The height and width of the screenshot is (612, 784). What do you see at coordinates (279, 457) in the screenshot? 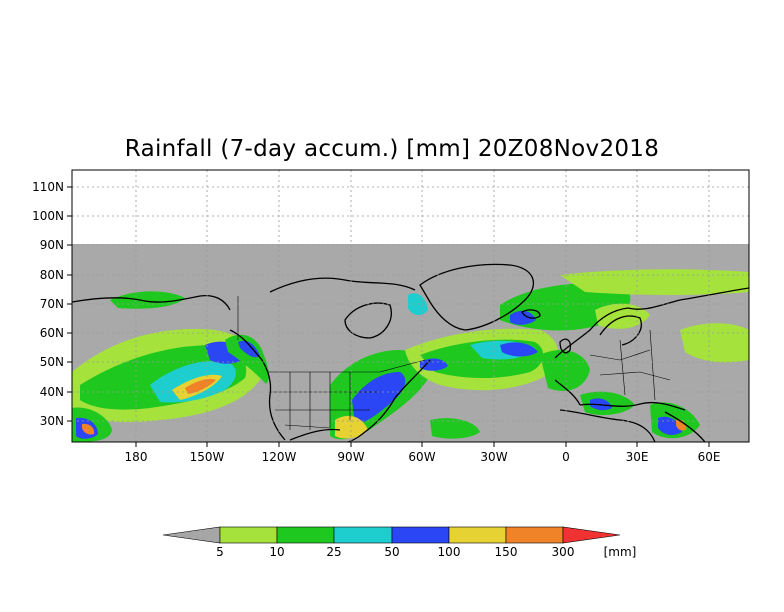
I see `lon-label: 120W` at bounding box center [279, 457].